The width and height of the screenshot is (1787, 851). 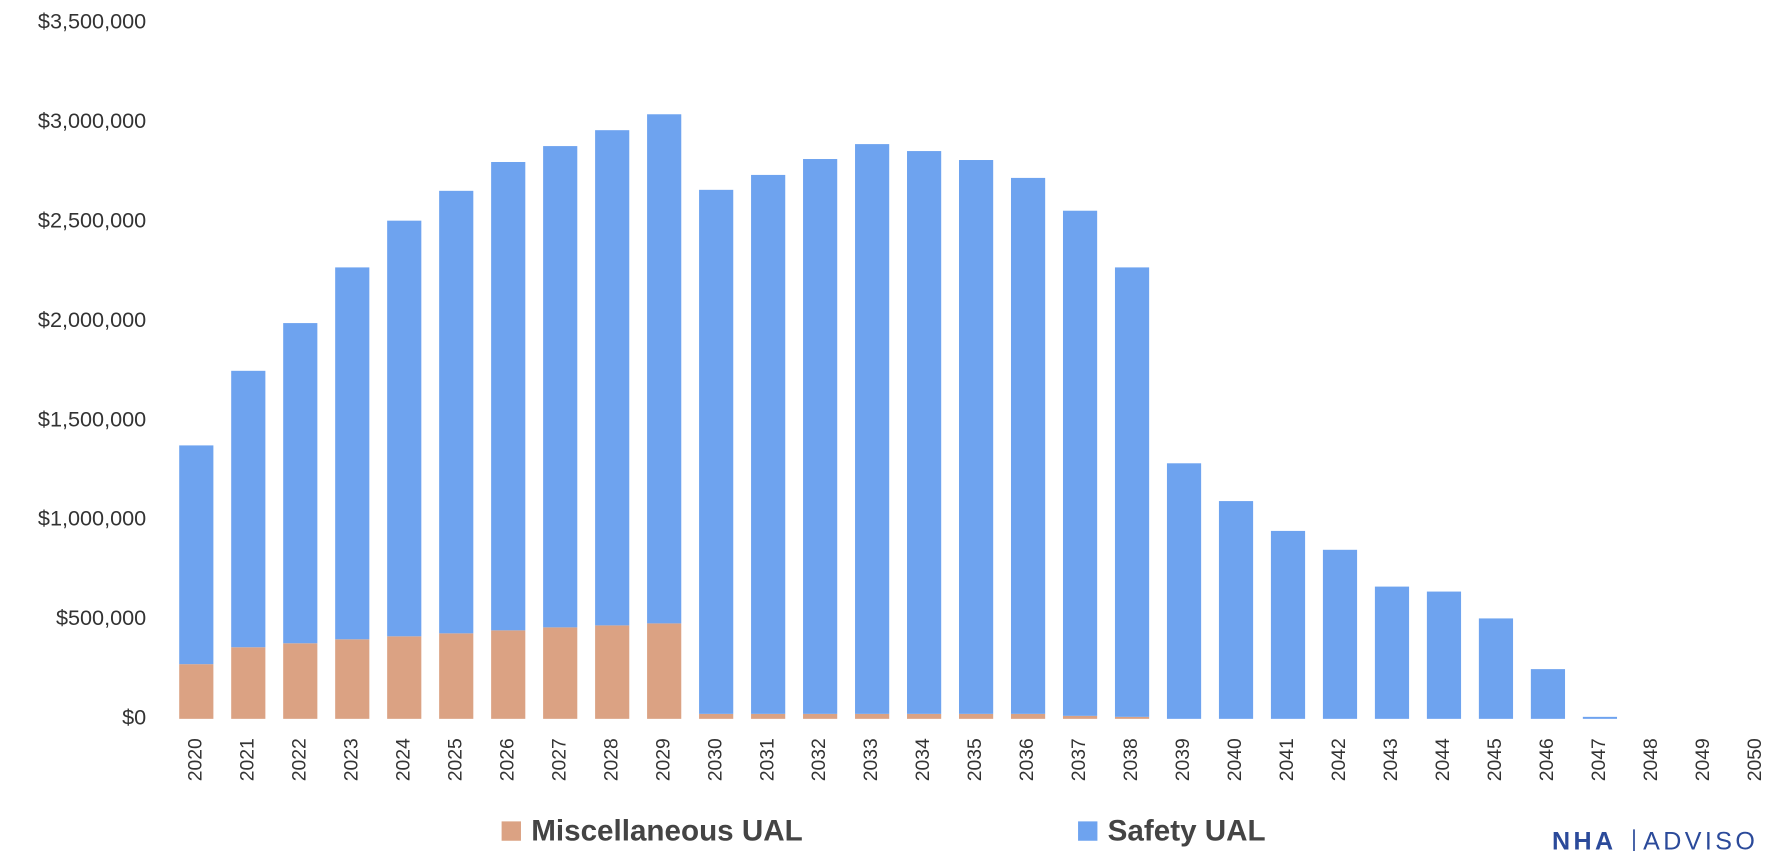 I want to click on x-tick-label: 2034, so click(x=923, y=759).